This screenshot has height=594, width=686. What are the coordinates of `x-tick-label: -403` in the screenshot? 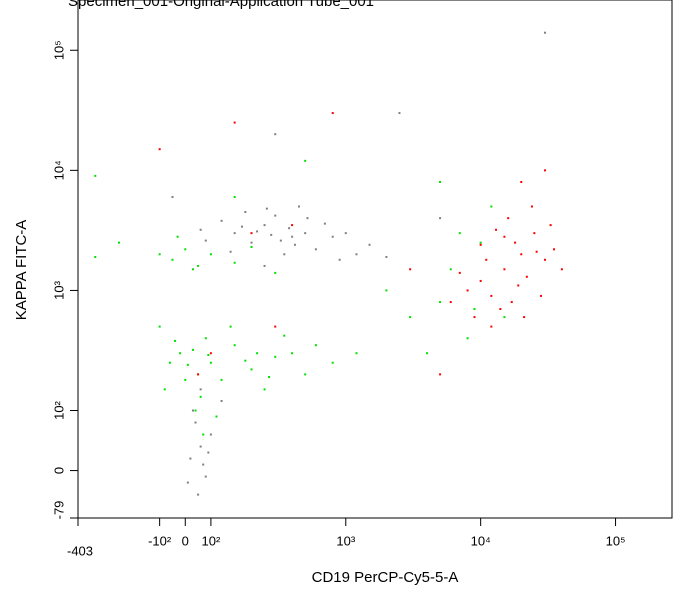 It's located at (80, 550).